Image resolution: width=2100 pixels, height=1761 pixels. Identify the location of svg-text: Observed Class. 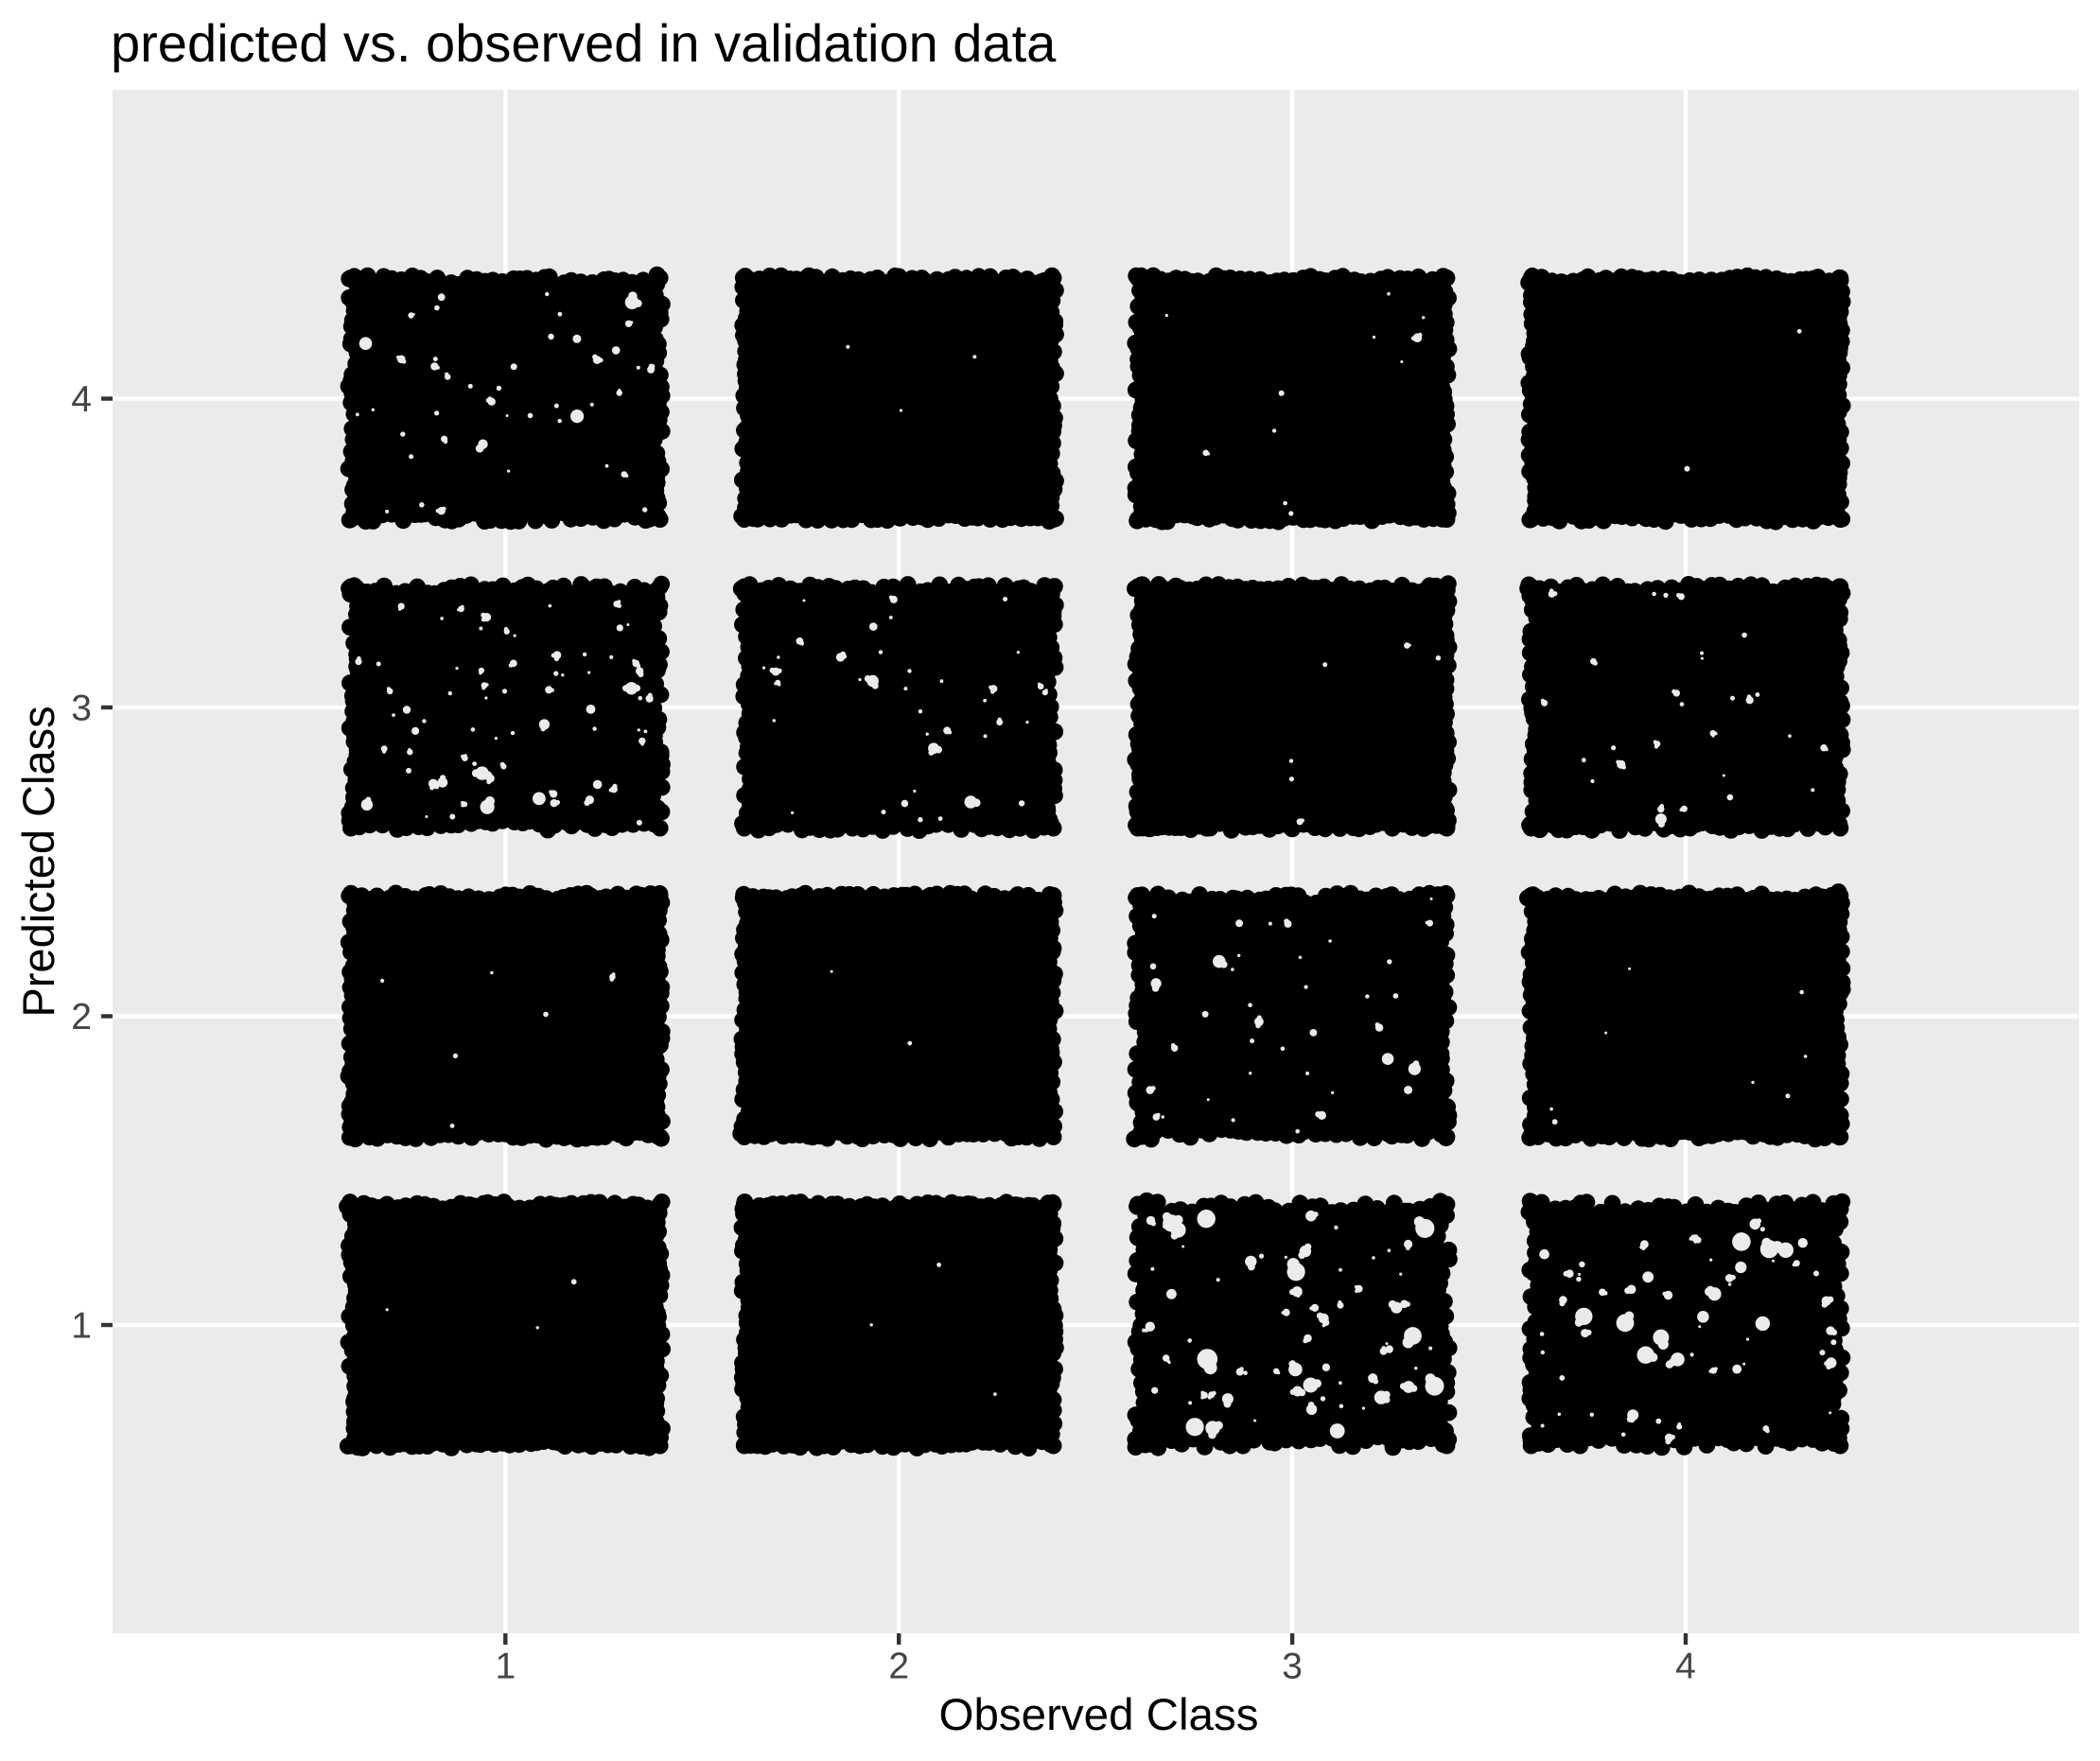
(1099, 1715).